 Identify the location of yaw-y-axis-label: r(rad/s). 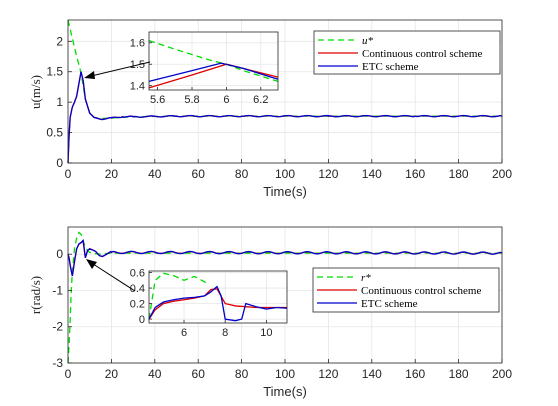
(35, 295).